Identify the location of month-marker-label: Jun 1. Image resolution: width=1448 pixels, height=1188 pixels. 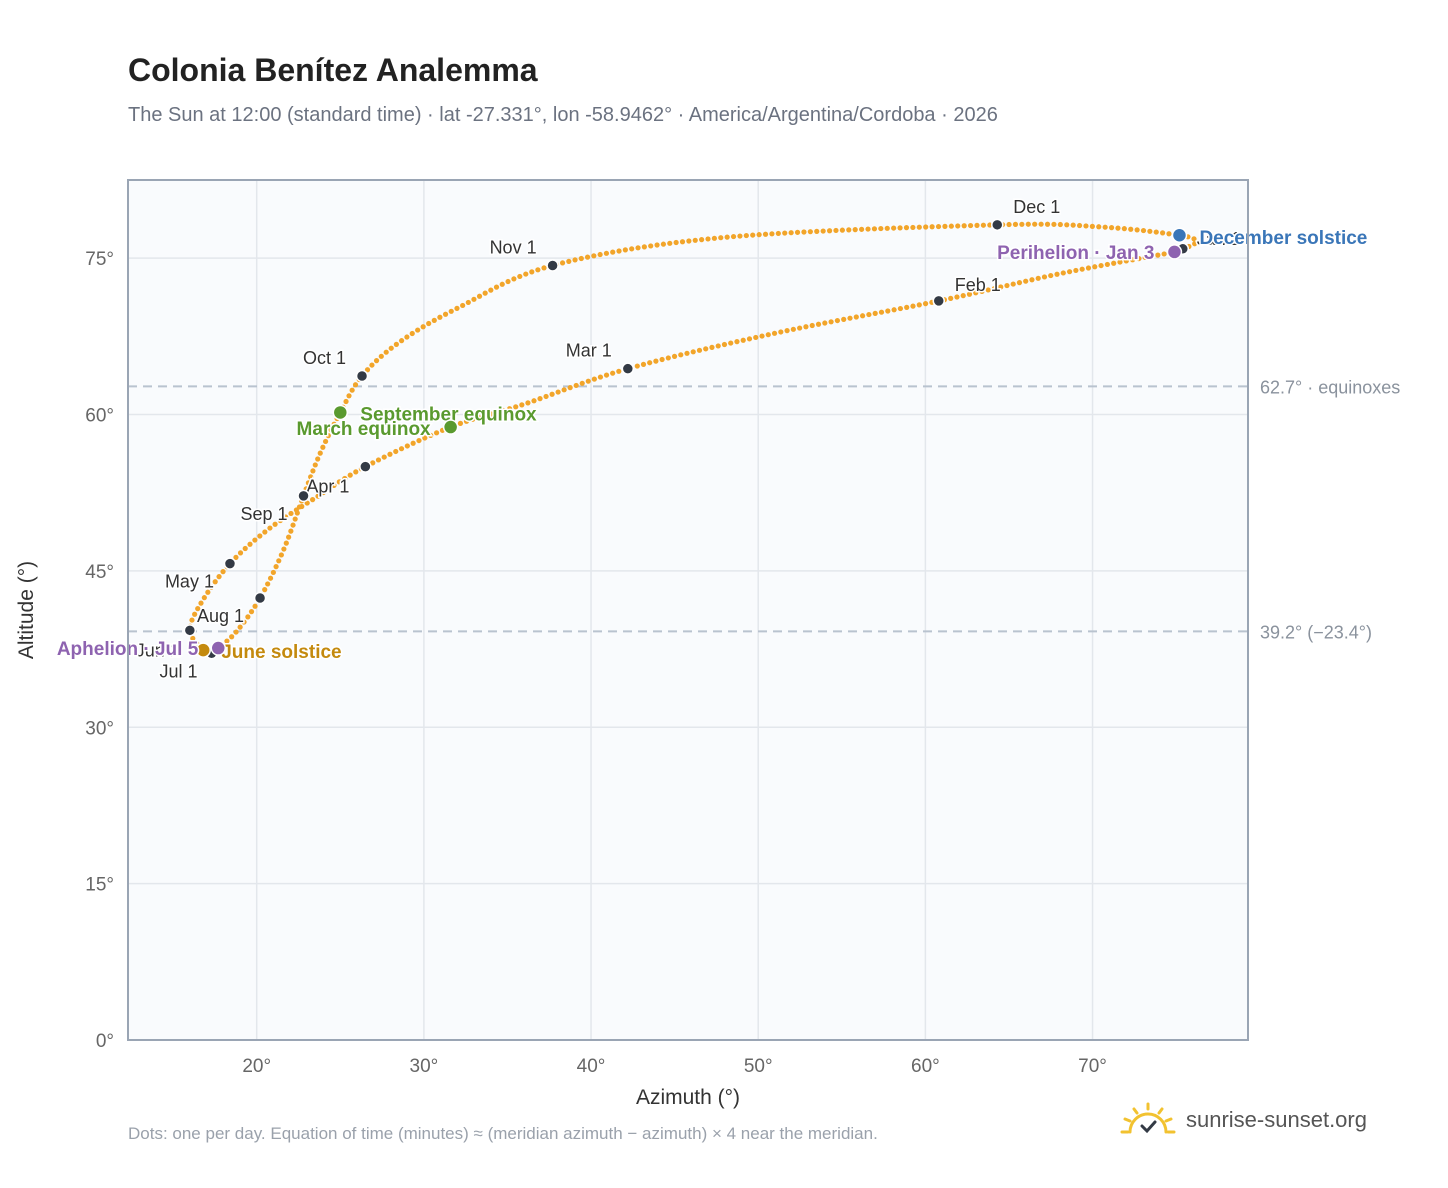
(158, 650).